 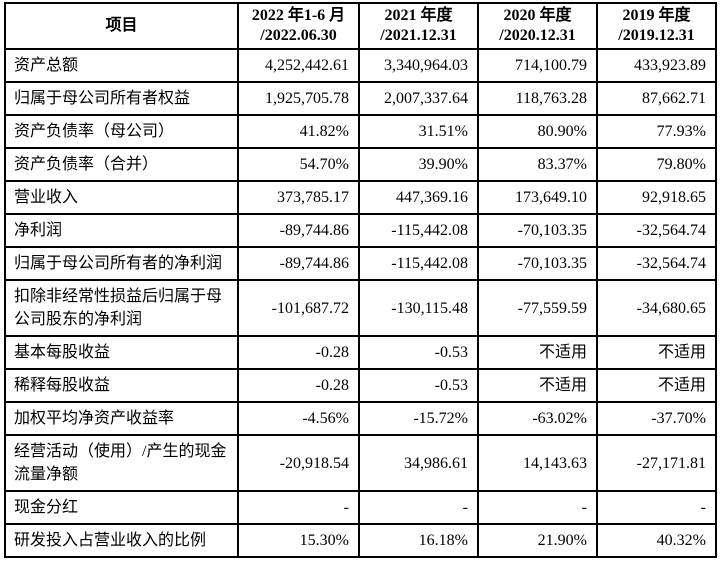 I want to click on item-cell: 资产总额, so click(x=121, y=65).